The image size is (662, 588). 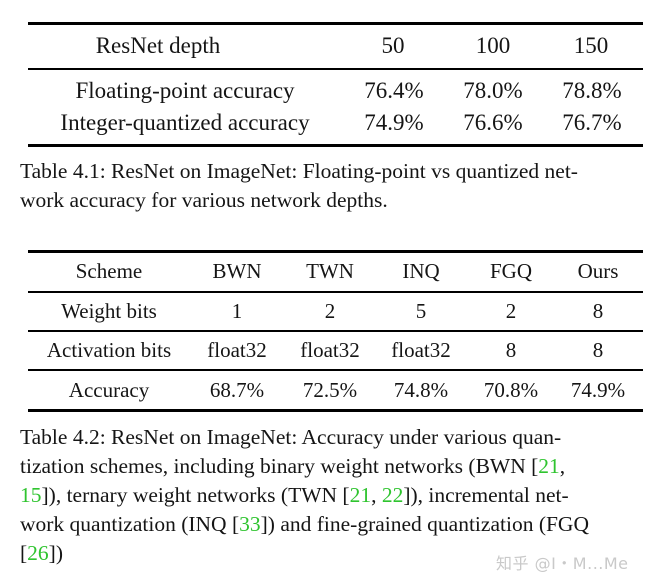 I want to click on header-cell: TWN, so click(x=330, y=271).